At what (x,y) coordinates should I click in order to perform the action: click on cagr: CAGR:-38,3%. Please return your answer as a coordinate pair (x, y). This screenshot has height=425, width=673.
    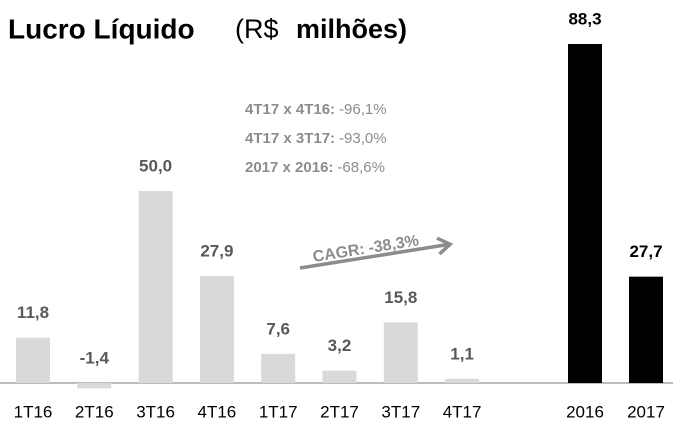
    Looking at the image, I should click on (366, 250).